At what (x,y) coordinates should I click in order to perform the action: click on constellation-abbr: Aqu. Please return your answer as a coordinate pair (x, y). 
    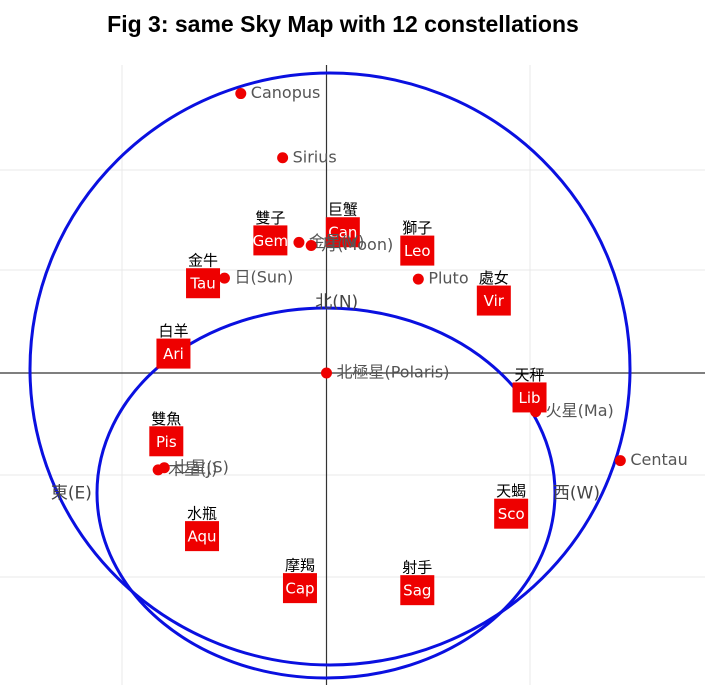
    Looking at the image, I should click on (202, 537).